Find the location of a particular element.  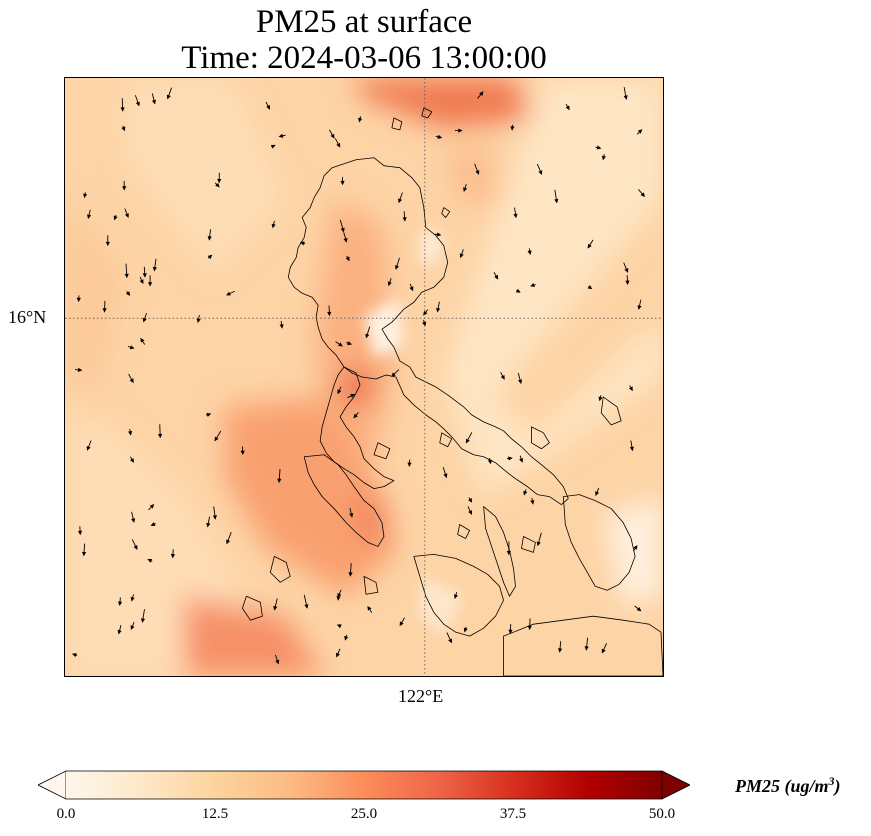

negros-cebu-coastline is located at coordinates (499, 551).